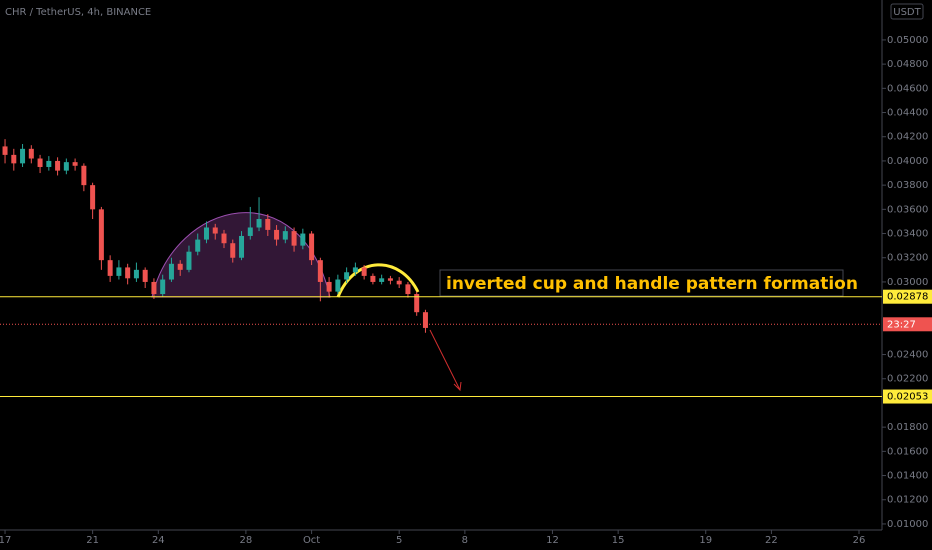  I want to click on y-tick-label: 0.03600, so click(907, 209).